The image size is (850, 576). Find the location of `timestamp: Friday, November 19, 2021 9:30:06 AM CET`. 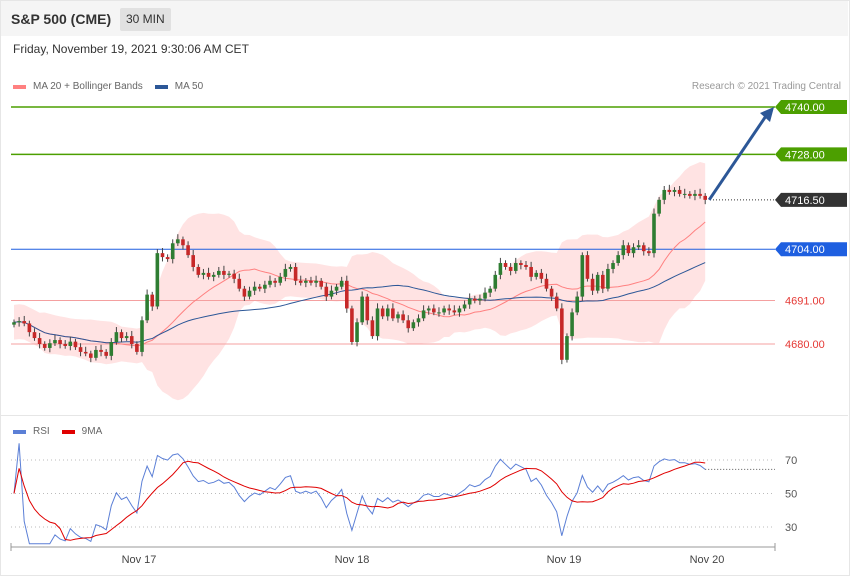

timestamp: Friday, November 19, 2021 9:30:06 AM CET is located at coordinates (131, 49).